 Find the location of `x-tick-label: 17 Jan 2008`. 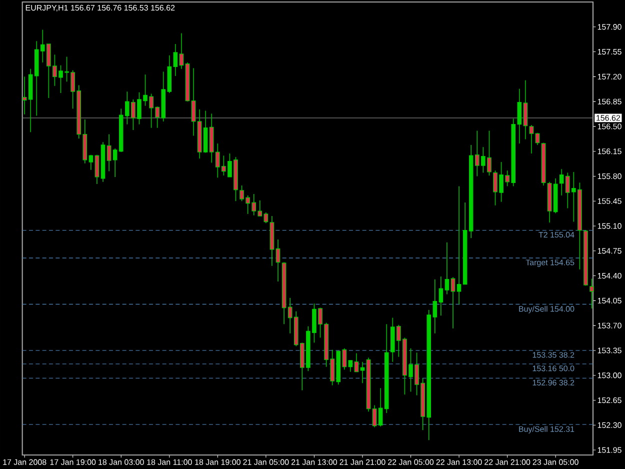

x-tick-label: 17 Jan 2008 is located at coordinates (24, 462).